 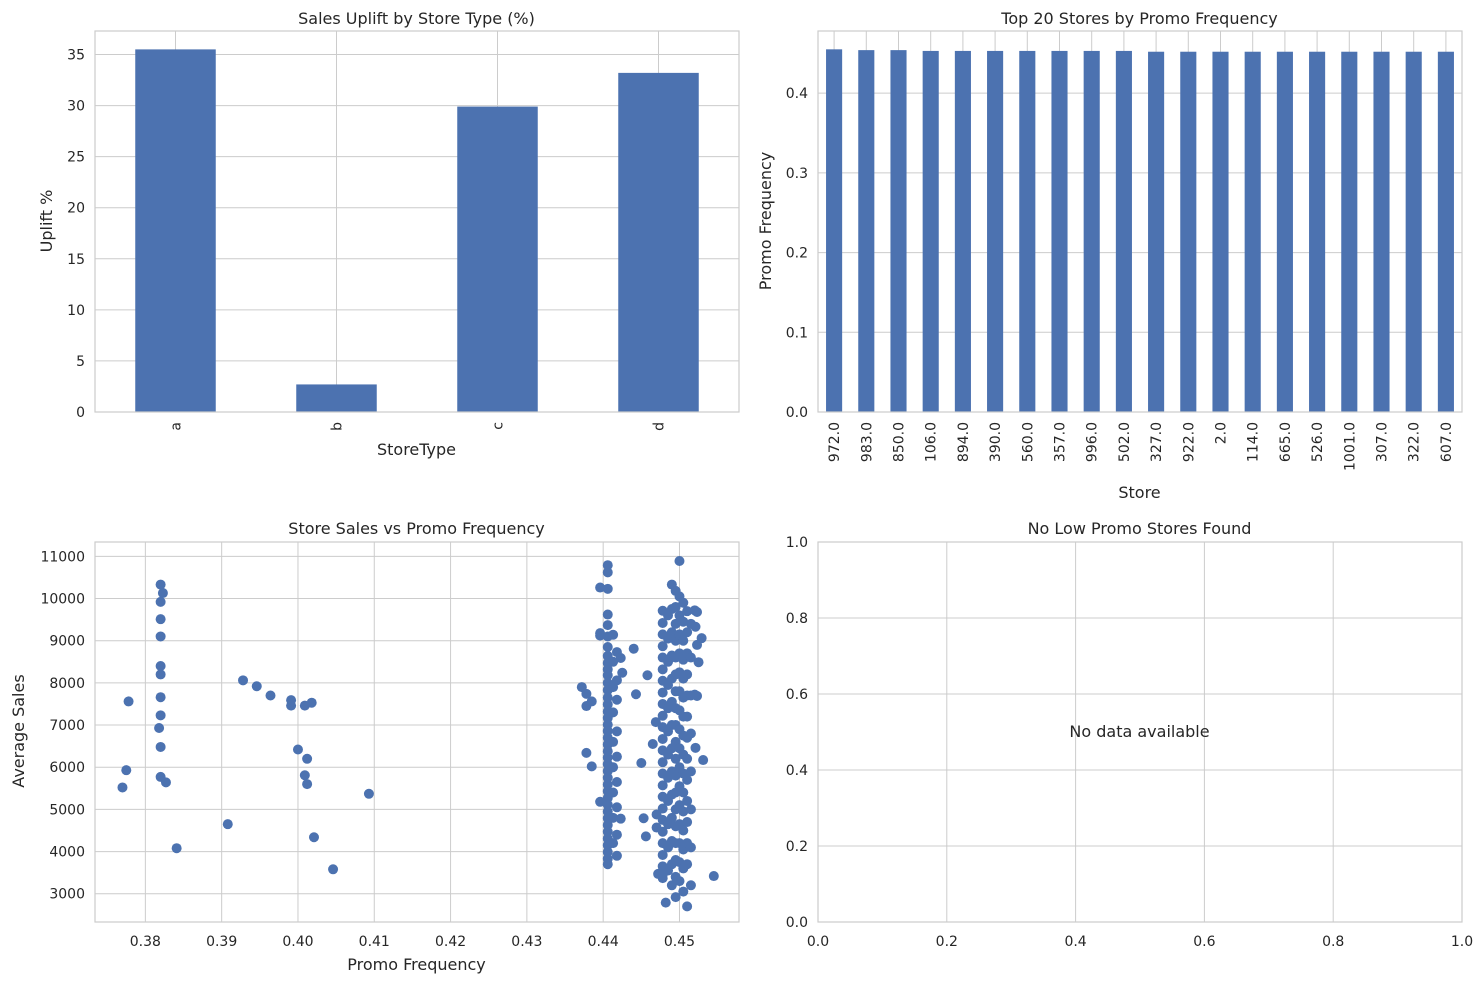 What do you see at coordinates (80, 413) in the screenshot?
I see `y-tick-label: 0` at bounding box center [80, 413].